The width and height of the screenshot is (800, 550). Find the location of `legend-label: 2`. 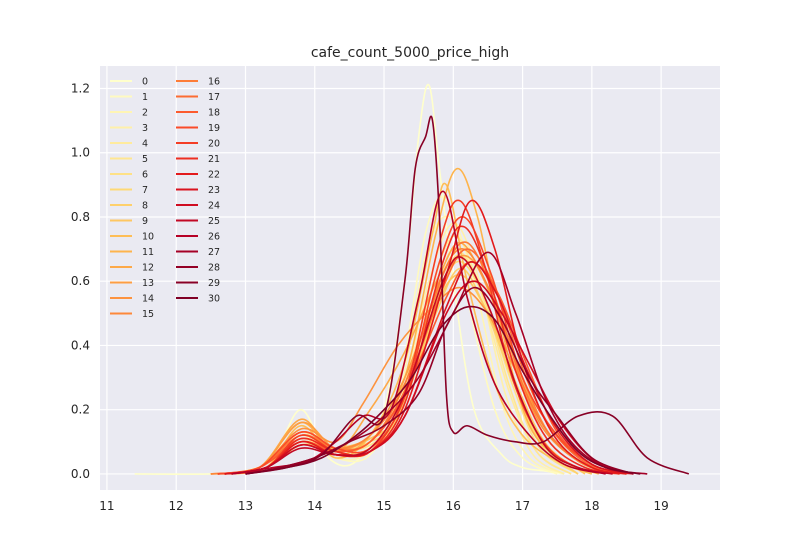

legend-label: 2 is located at coordinates (145, 113).